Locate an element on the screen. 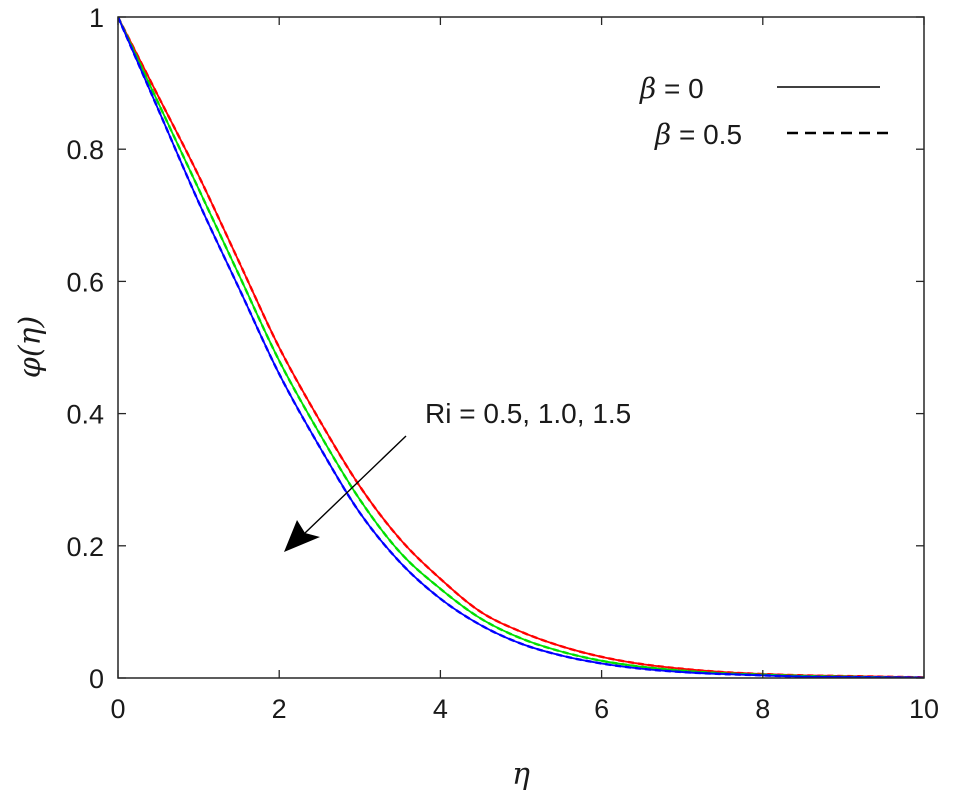 This screenshot has width=954, height=796. x-tick-label-4: 8 is located at coordinates (762, 709).